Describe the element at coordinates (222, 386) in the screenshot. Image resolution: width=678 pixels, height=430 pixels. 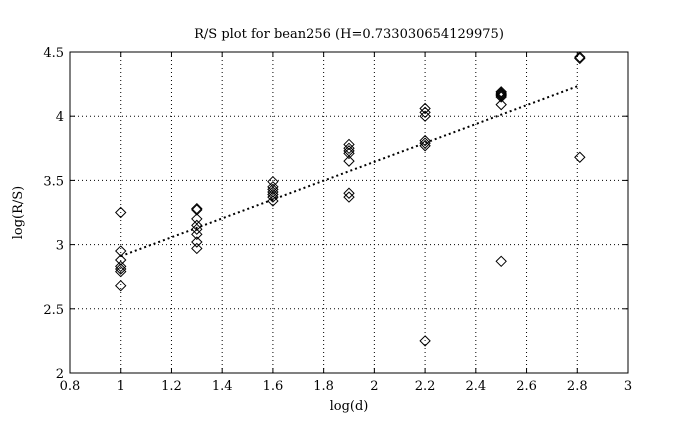
I see `x-tick-label: 1.4` at that location.